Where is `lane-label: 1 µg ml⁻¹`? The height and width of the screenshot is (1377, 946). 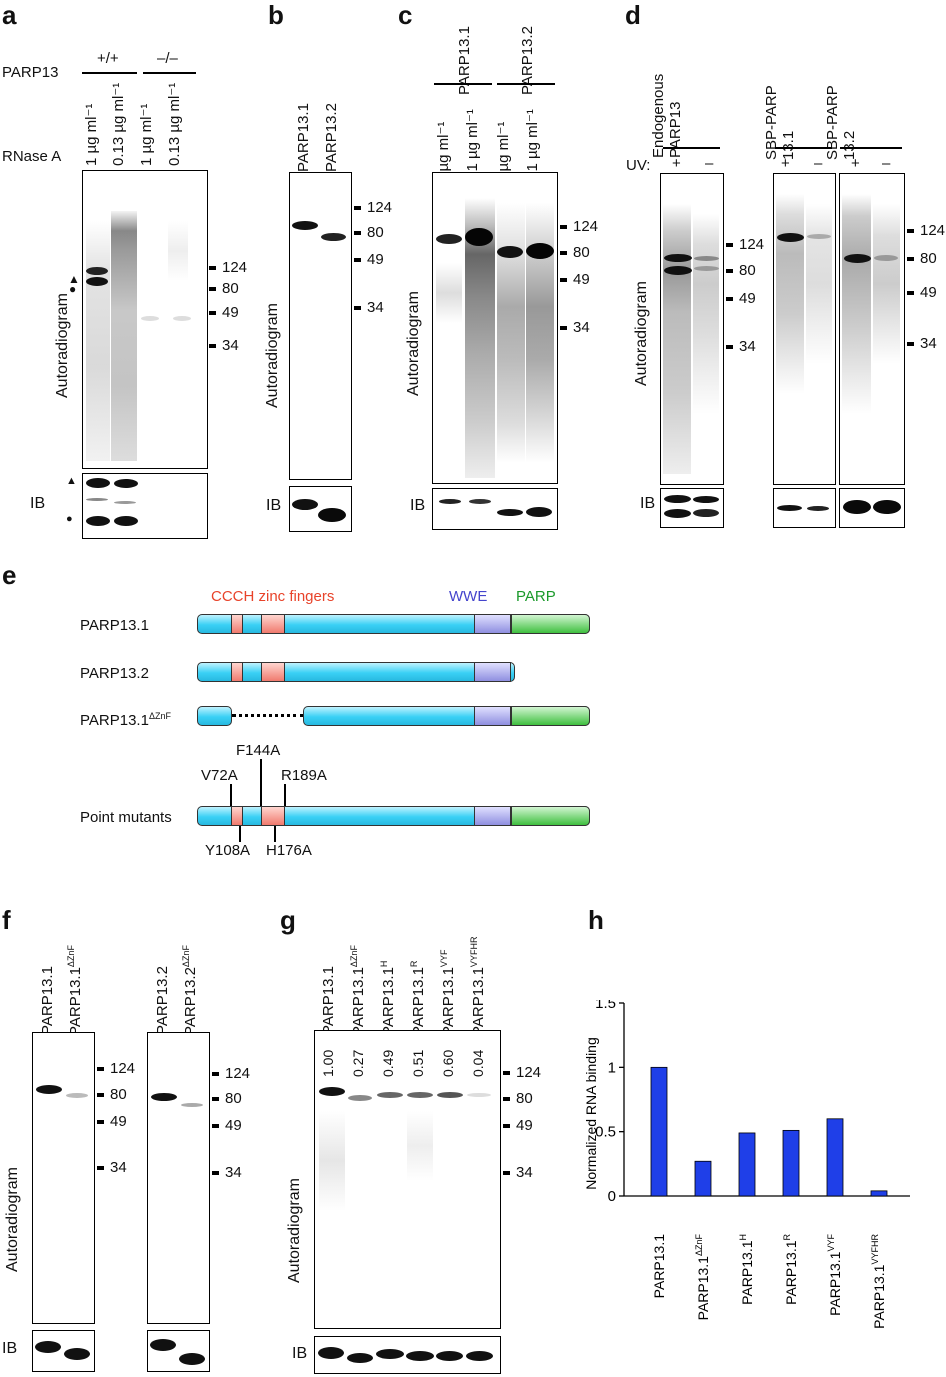 lane-label: 1 µg ml⁻¹ is located at coordinates (91, 134).